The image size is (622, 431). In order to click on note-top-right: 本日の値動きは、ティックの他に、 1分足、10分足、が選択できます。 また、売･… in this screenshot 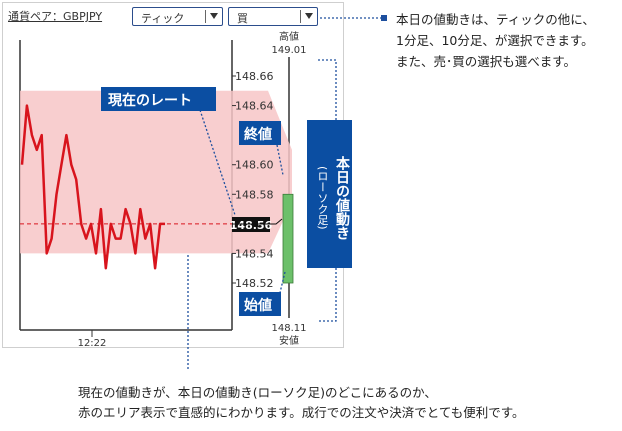, I will do `click(495, 40)`.